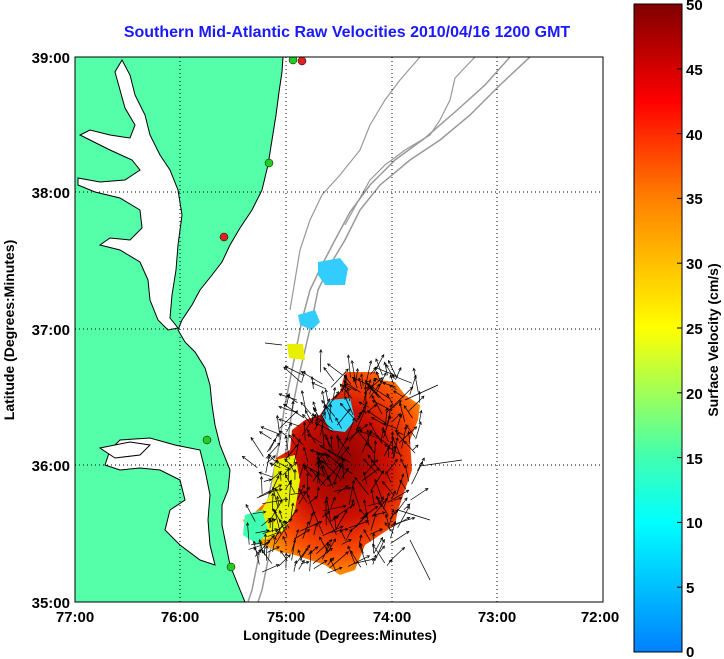  Describe the element at coordinates (694, 70) in the screenshot. I see `colorbar-tick-label: 45` at that location.